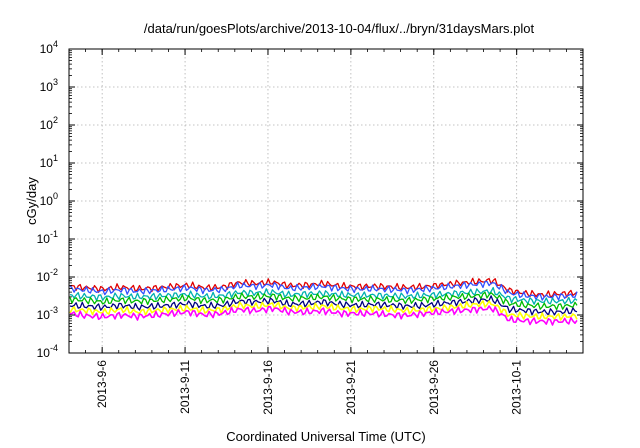 The width and height of the screenshot is (640, 448). Describe the element at coordinates (55, 82) in the screenshot. I see `y-tick-exponent: 3` at that location.